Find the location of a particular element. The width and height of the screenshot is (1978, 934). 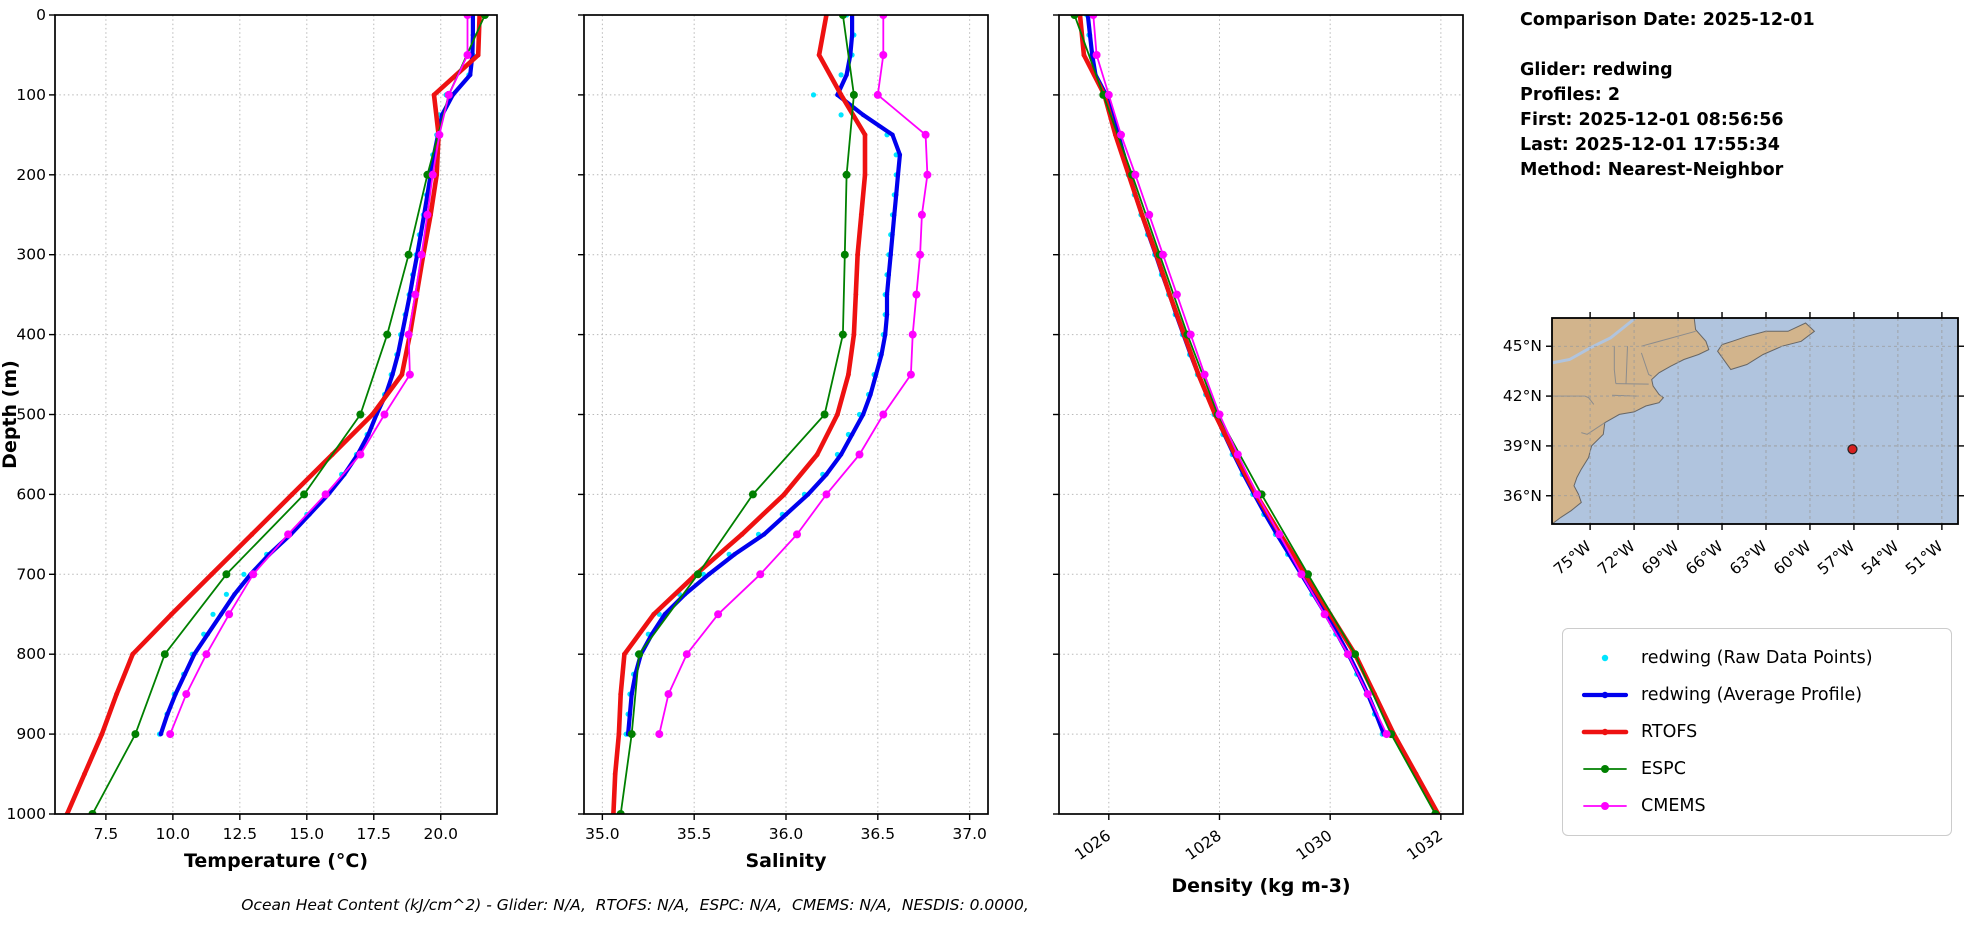

svg-text: 900 is located at coordinates (31, 734).